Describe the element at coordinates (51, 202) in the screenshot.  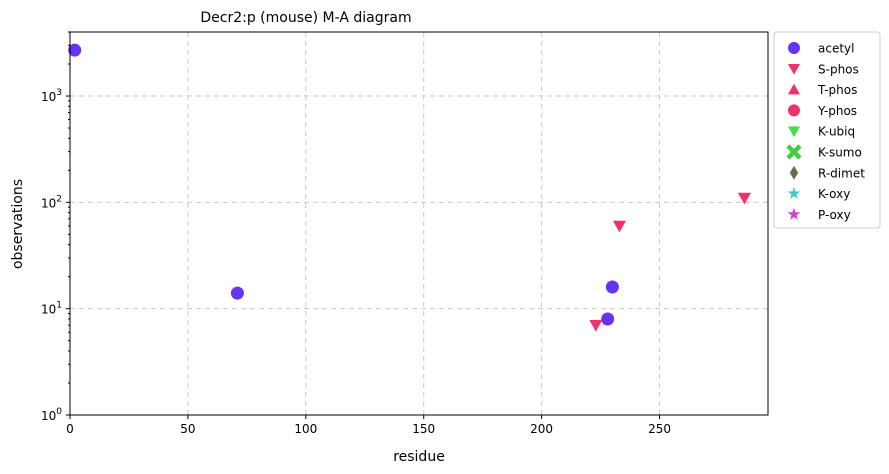
I see `y-tick-label: 10²` at that location.